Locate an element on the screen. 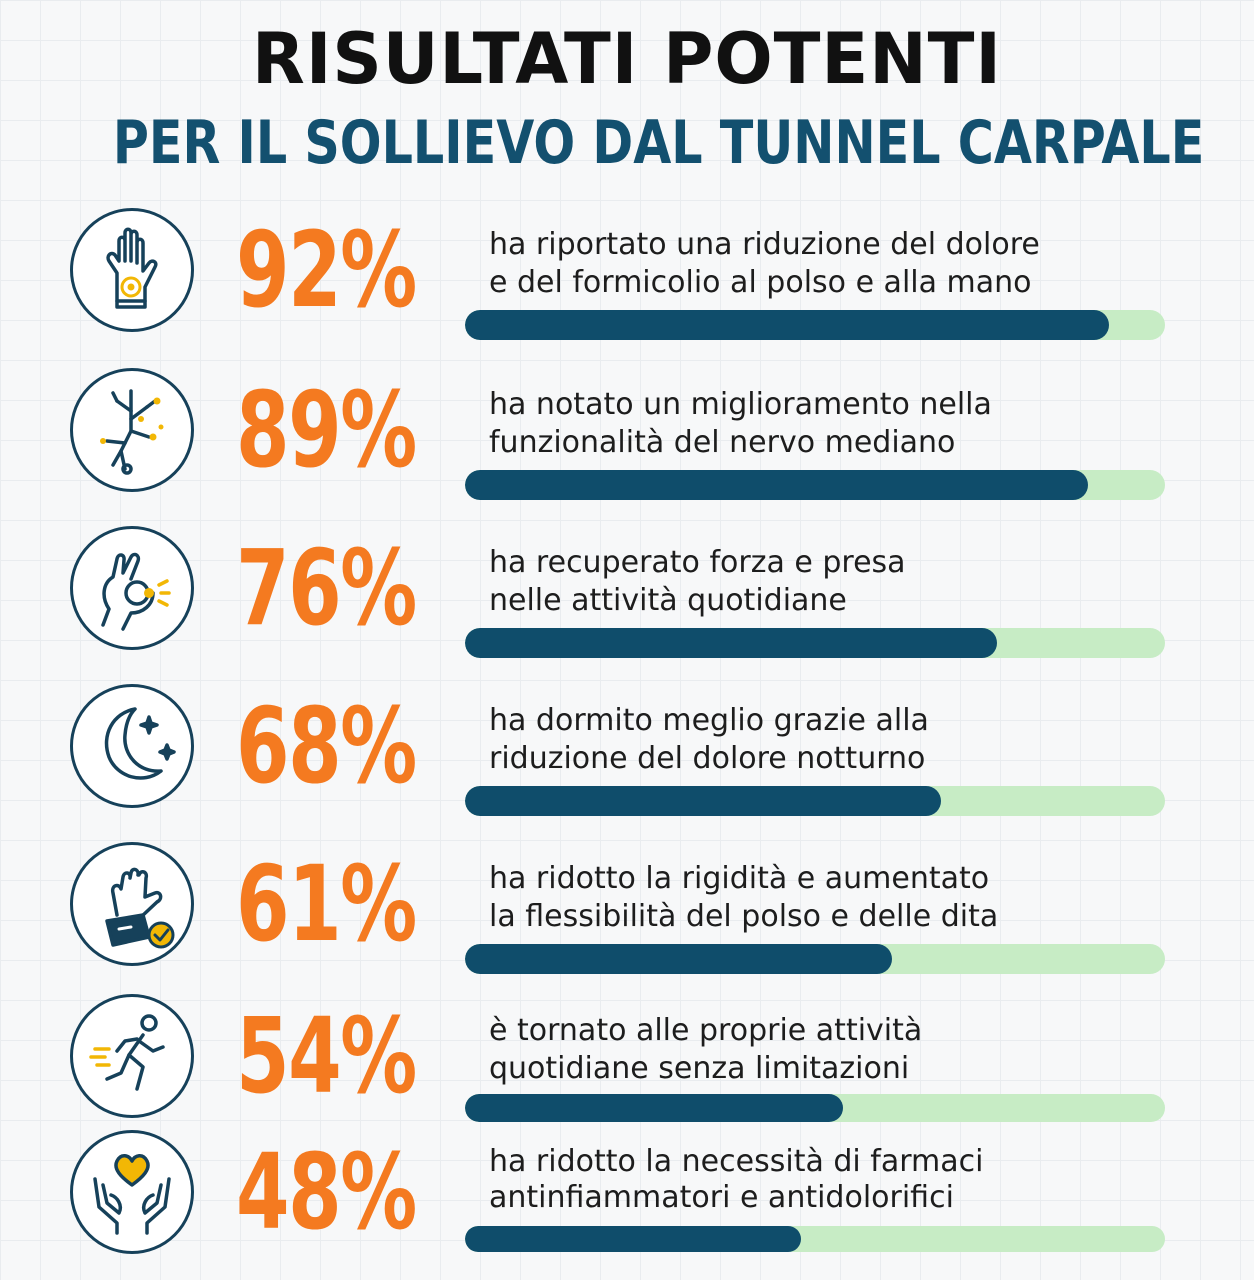  percentage-value: 89% is located at coordinates (326, 430).